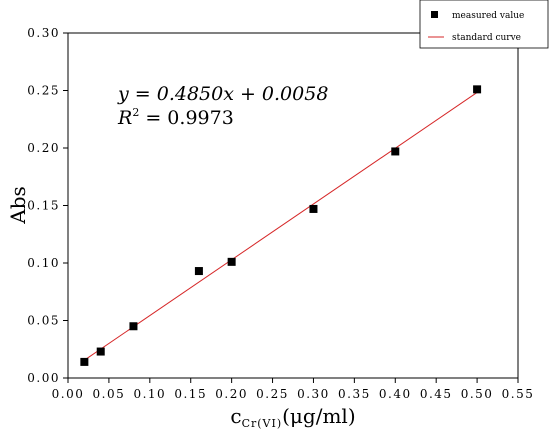  I want to click on y-tick-label: 0.15, so click(43, 206).